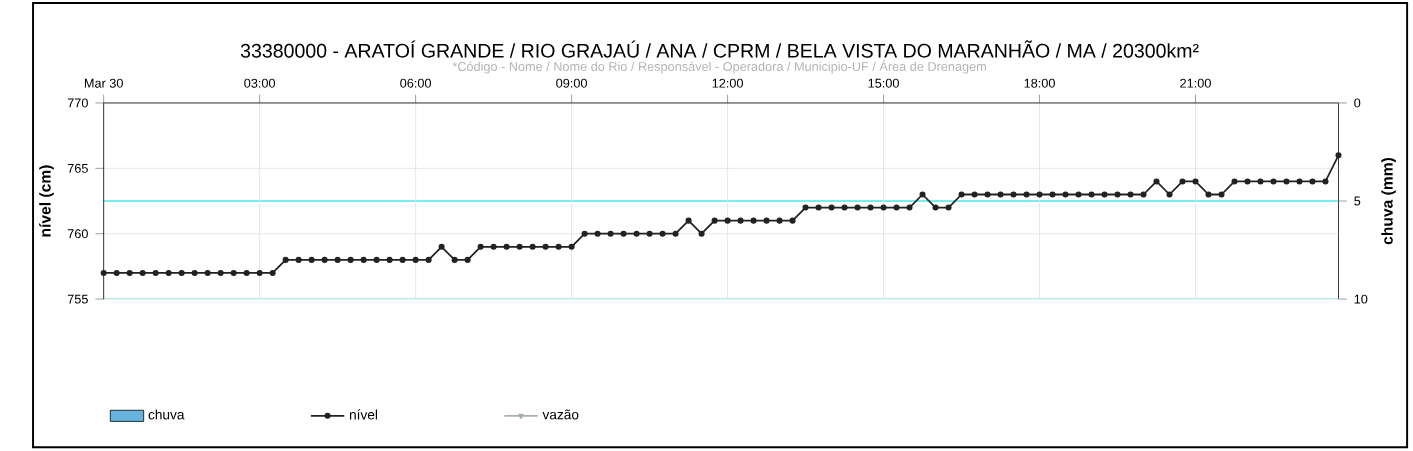  What do you see at coordinates (1357, 201) in the screenshot?
I see `y2-tick-label: 5` at bounding box center [1357, 201].